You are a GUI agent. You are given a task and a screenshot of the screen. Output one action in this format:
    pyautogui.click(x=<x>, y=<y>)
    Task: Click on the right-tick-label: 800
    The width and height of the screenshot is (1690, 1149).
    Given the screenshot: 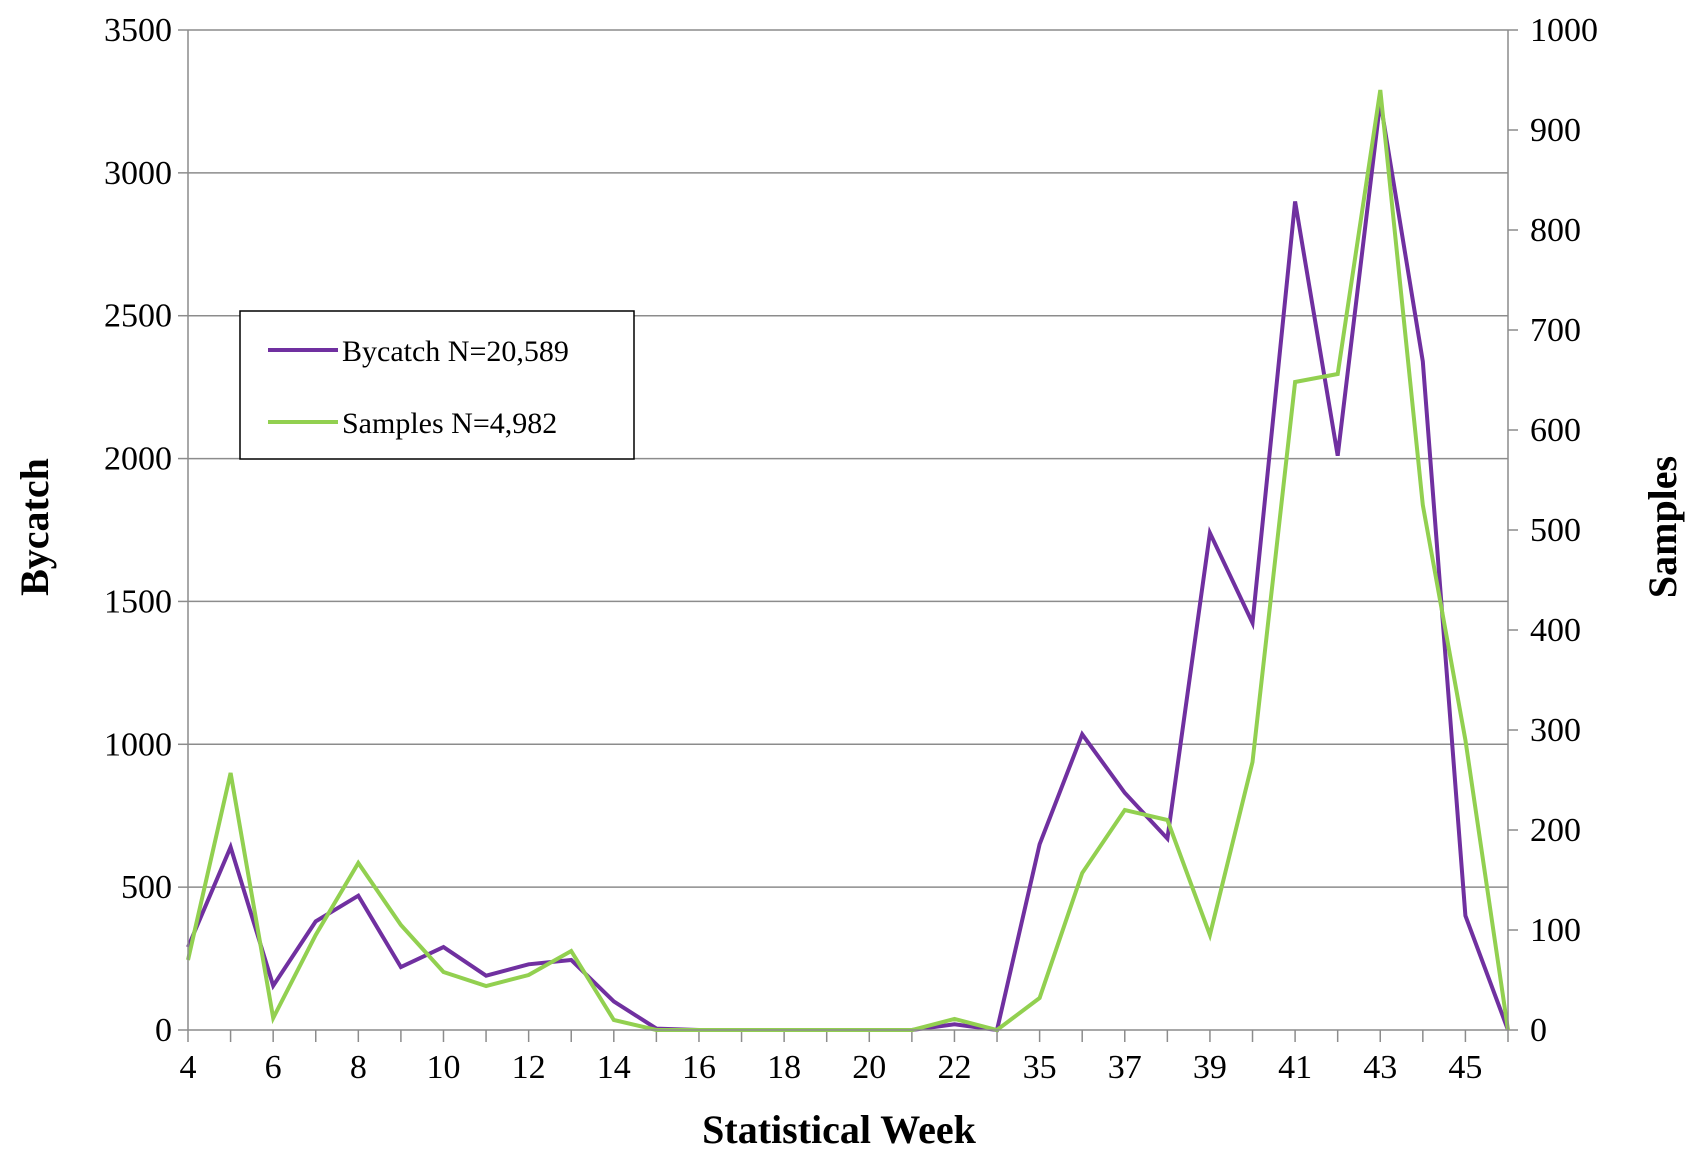 What is the action you would take?
    pyautogui.click(x=1555, y=230)
    